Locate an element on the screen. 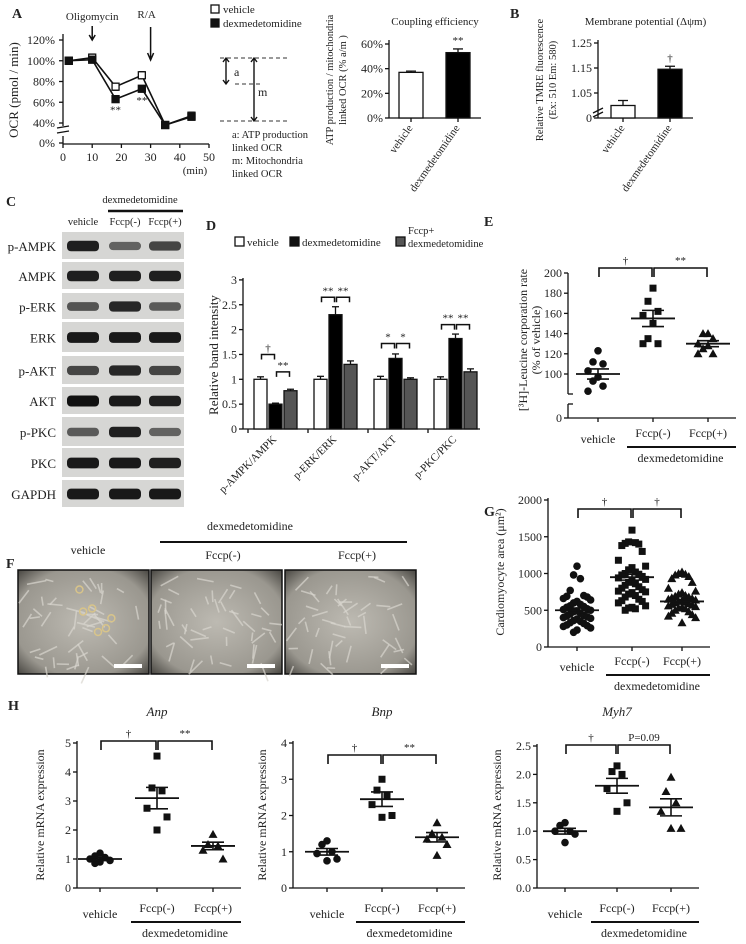 Image resolution: width=746 pixels, height=944 pixels. annotation-oligomycin: Oligomycin is located at coordinates (92, 17).